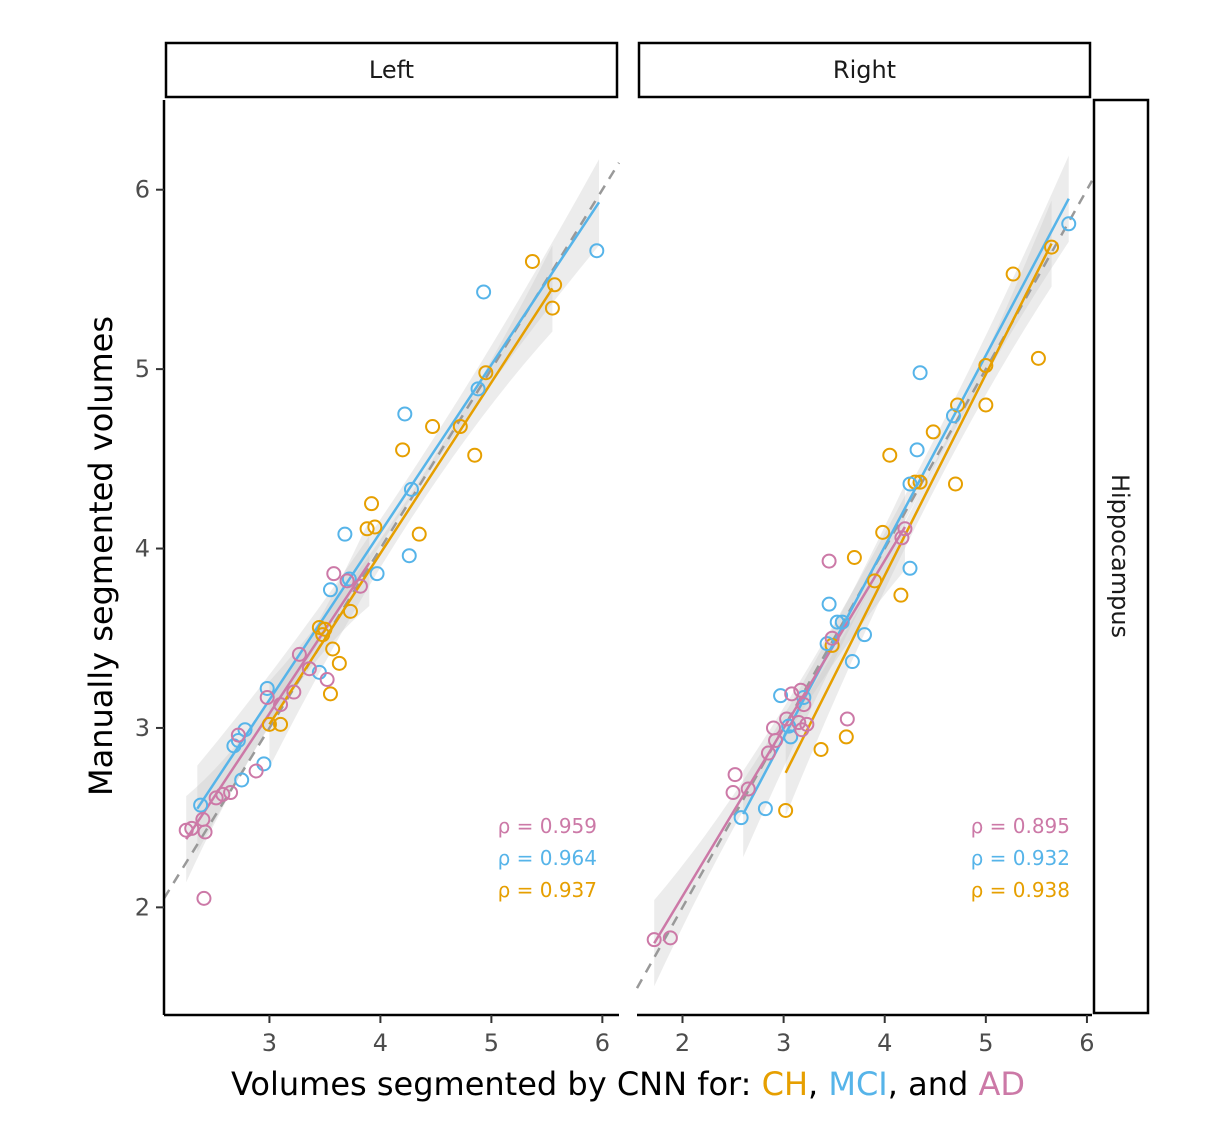 This screenshot has height=1136, width=1211. Describe the element at coordinates (918, 508) in the screenshot. I see `fit-line-ch` at that location.